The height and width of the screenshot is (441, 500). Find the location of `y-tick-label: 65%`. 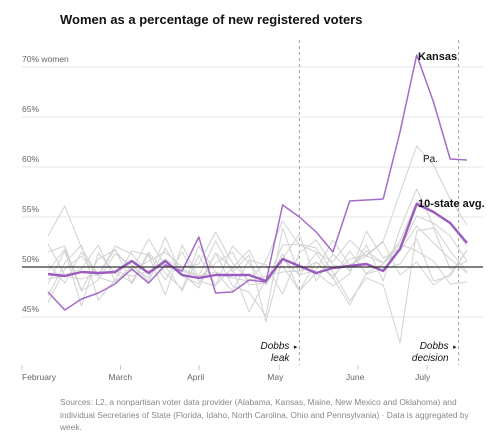

y-tick-label: 65% is located at coordinates (30, 109).